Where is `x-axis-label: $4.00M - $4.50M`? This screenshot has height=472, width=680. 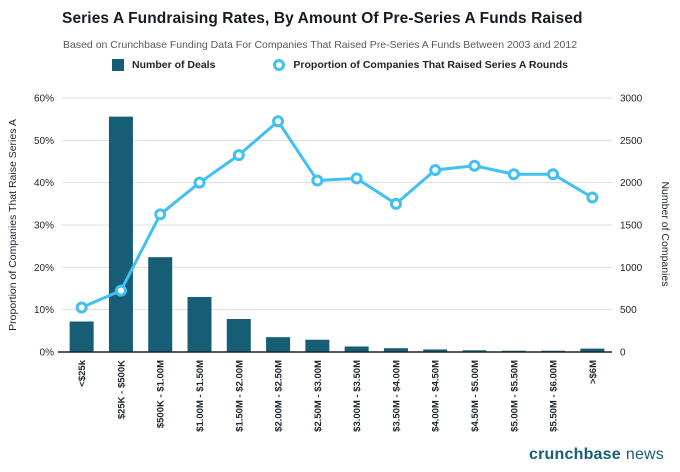 x-axis-label: $4.00M - $4.50M is located at coordinates (436, 396).